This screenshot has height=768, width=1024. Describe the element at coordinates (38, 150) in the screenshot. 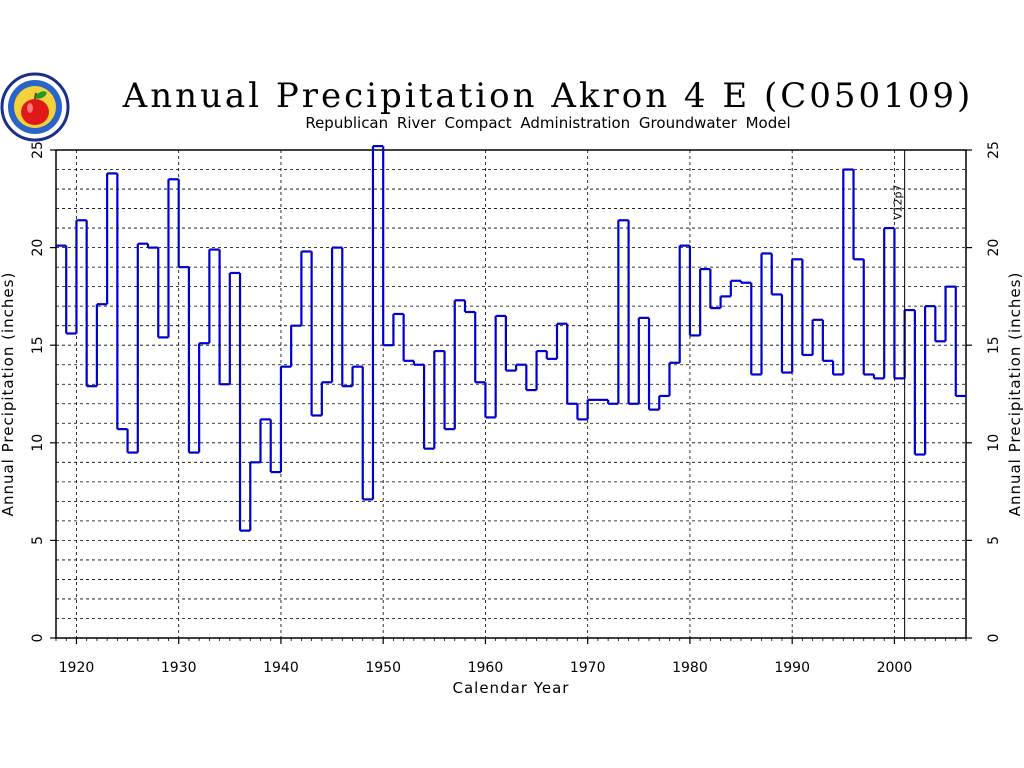

I see `y-tick-label-left: 25` at that location.